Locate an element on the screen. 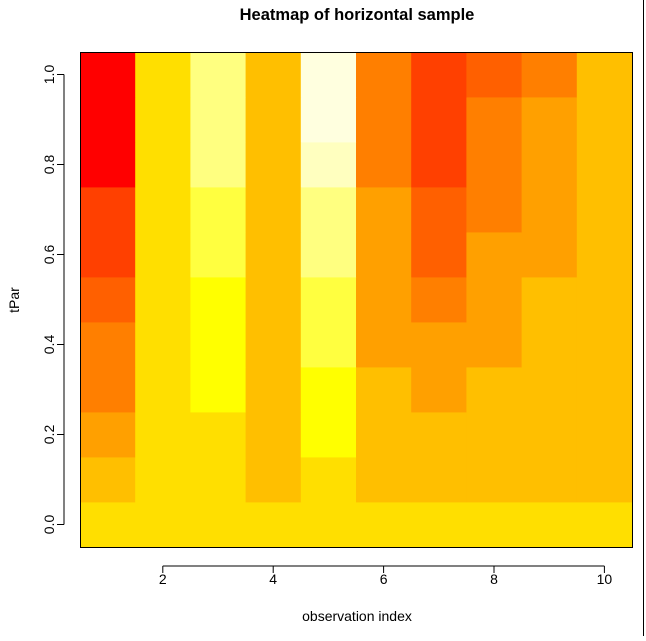  y-axis: 0.0 0.2 0.4 0.6 0.8 1.0 is located at coordinates (53, 300).